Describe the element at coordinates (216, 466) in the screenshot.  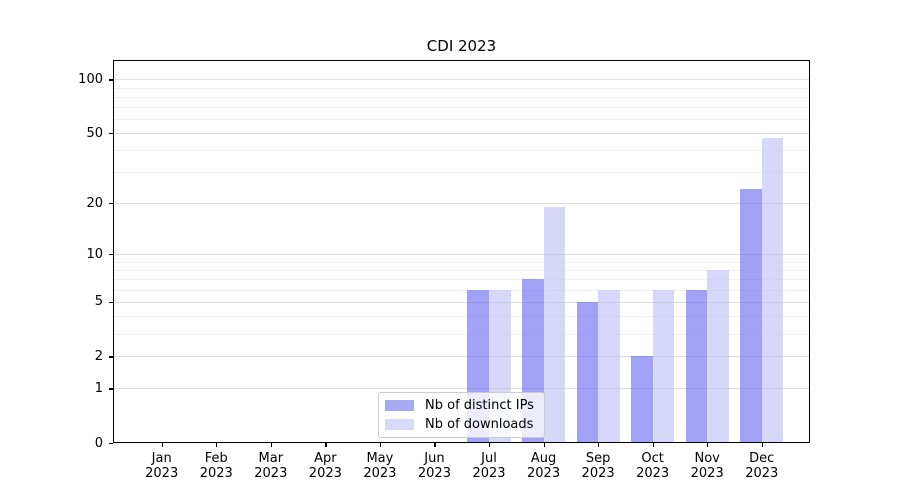
I see `x-tick-label: Feb 2023` at that location.